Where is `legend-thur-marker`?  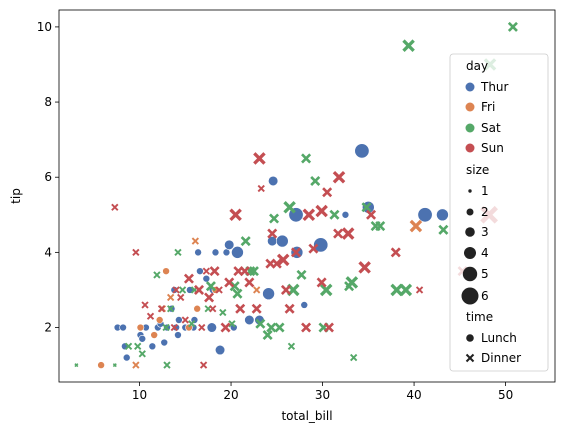 legend-thur-marker is located at coordinates (470, 87).